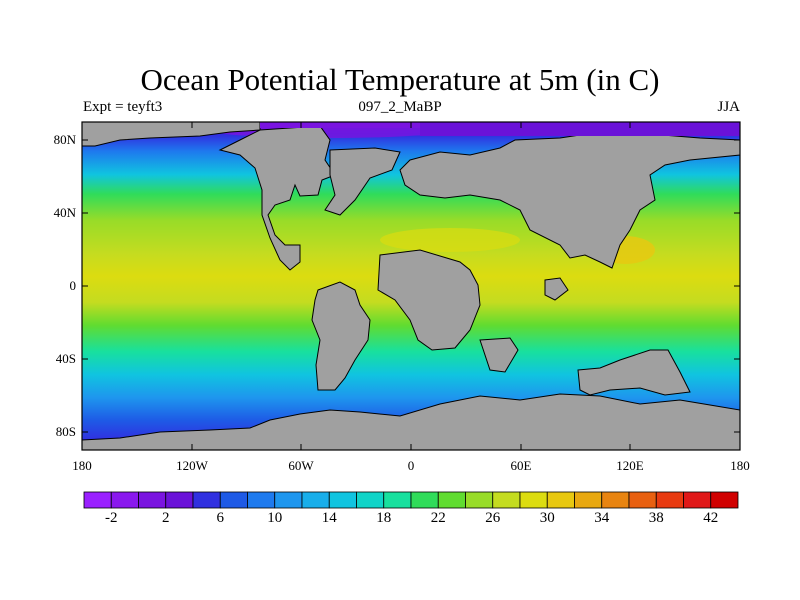 Image resolution: width=800 pixels, height=600 pixels. I want to click on colorbar-label: 34, so click(602, 518).